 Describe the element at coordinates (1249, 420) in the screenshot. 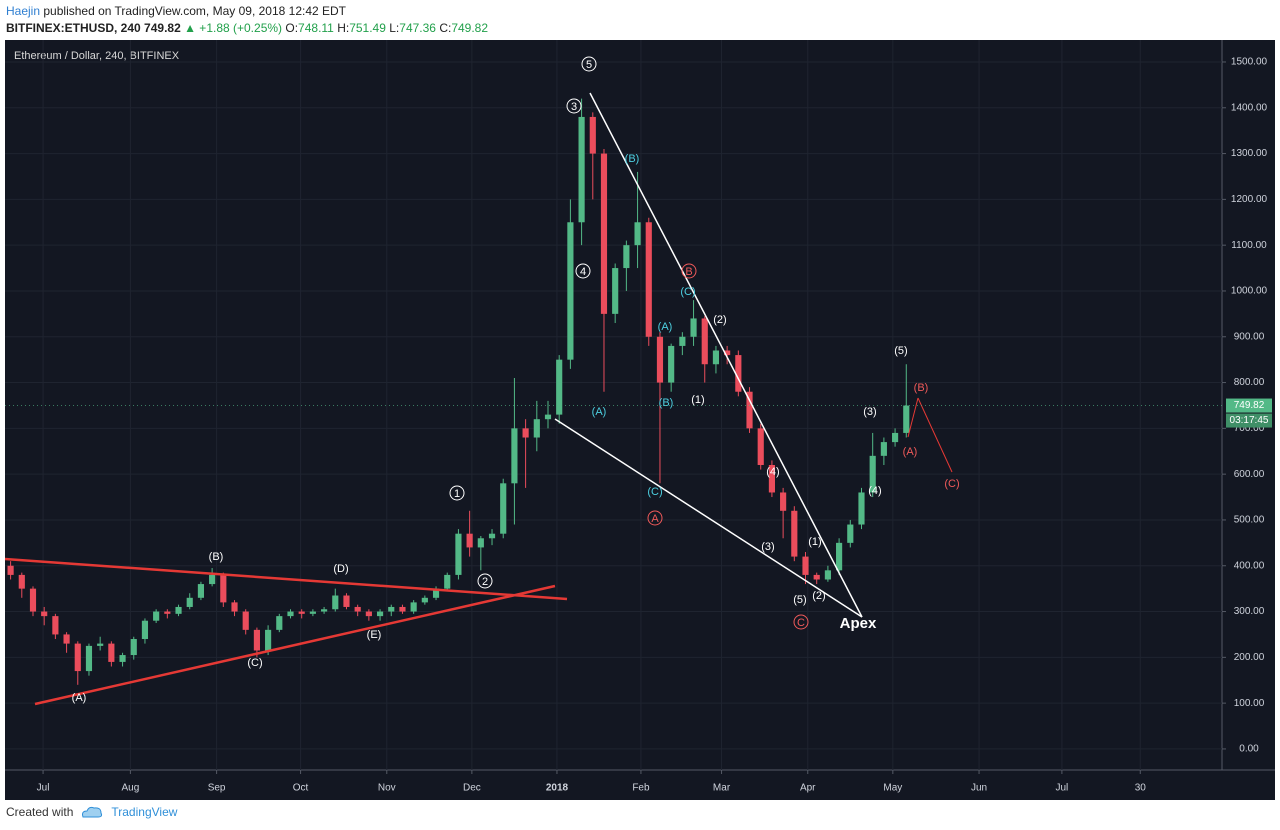

I see `countdown: 03:17:45` at that location.